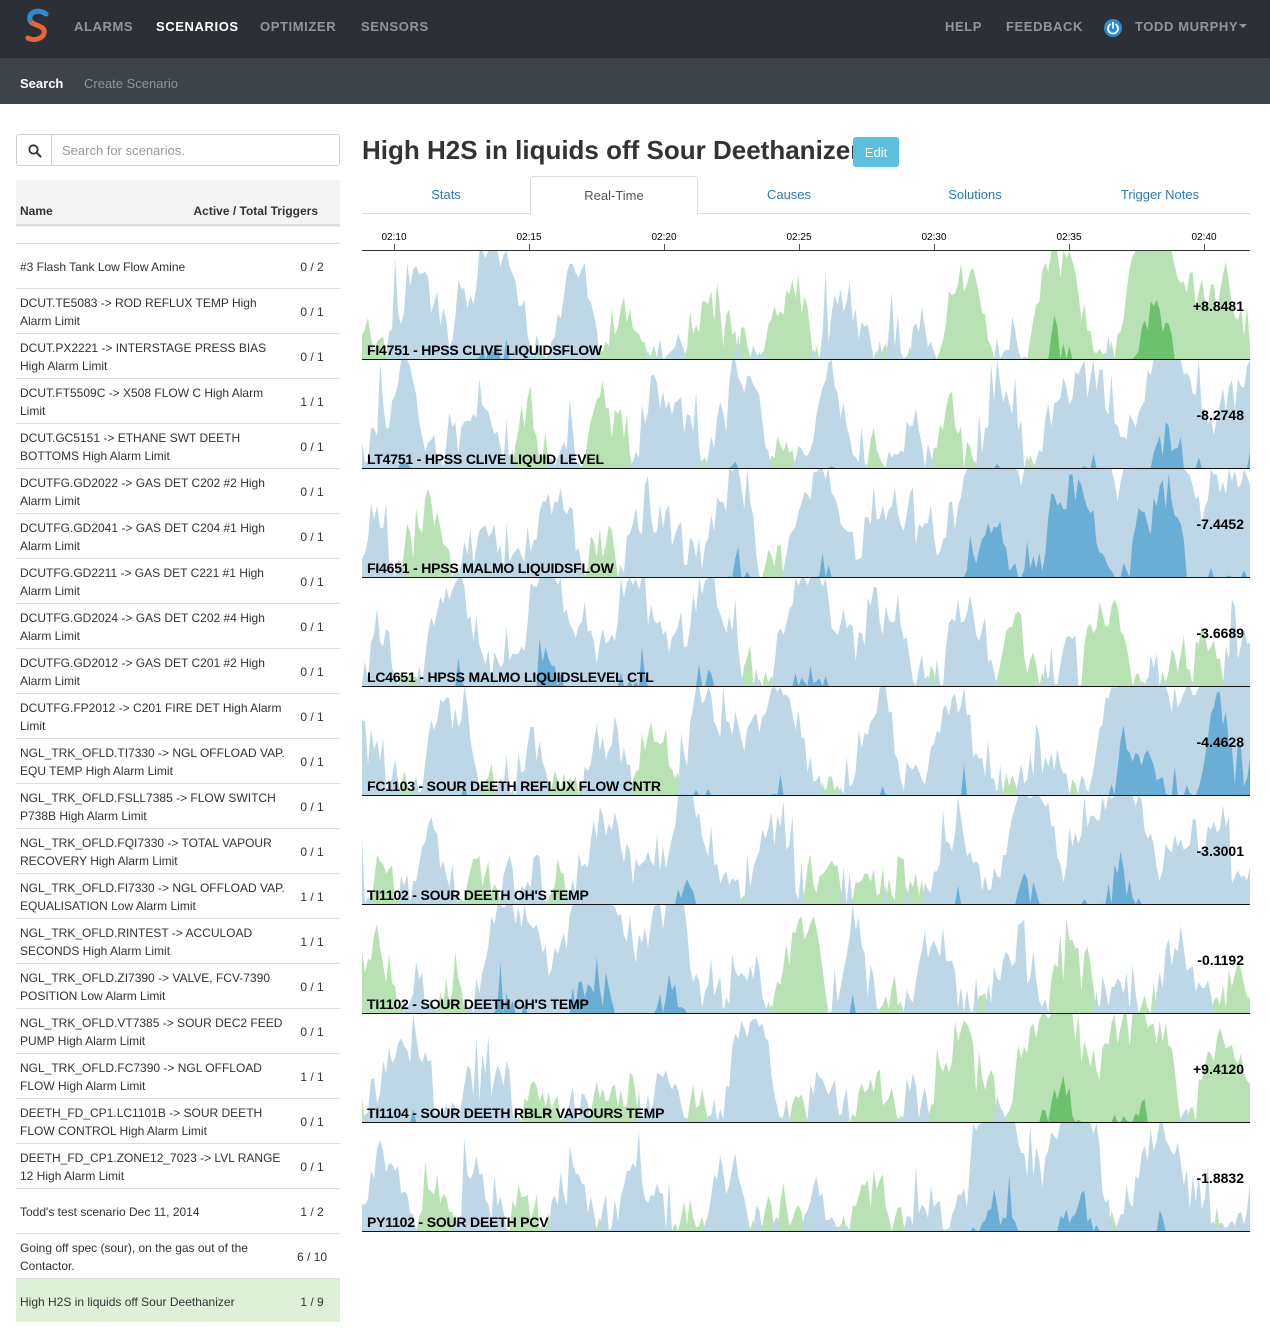  What do you see at coordinates (446, 194) in the screenshot?
I see `tab-stats: Stats` at bounding box center [446, 194].